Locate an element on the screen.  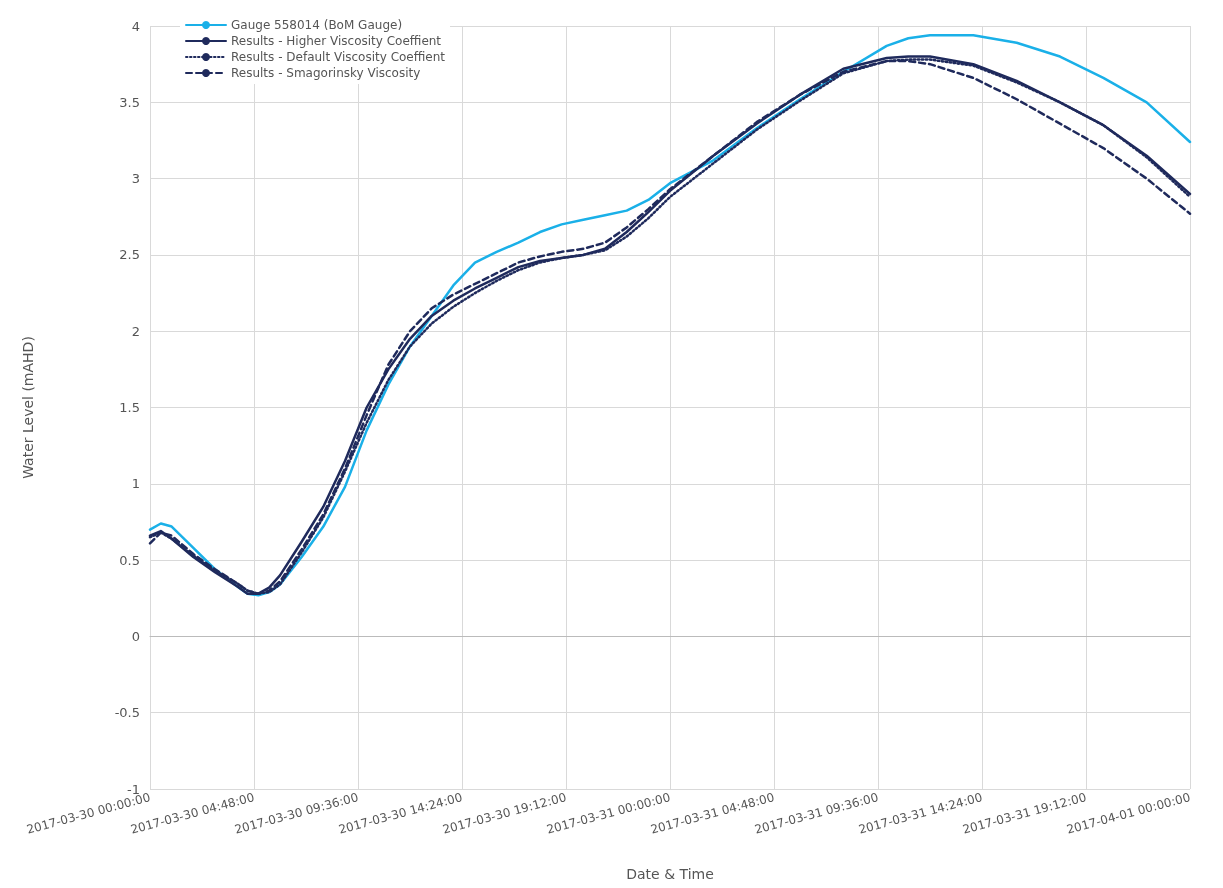
legend-label: Results - Higher Viscosity Coeffient is located at coordinates (336, 41).